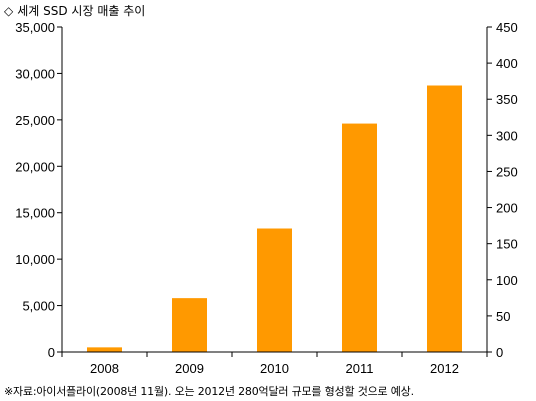  Describe the element at coordinates (35, 213) in the screenshot. I see `y-tick-label: 15,000` at that location.